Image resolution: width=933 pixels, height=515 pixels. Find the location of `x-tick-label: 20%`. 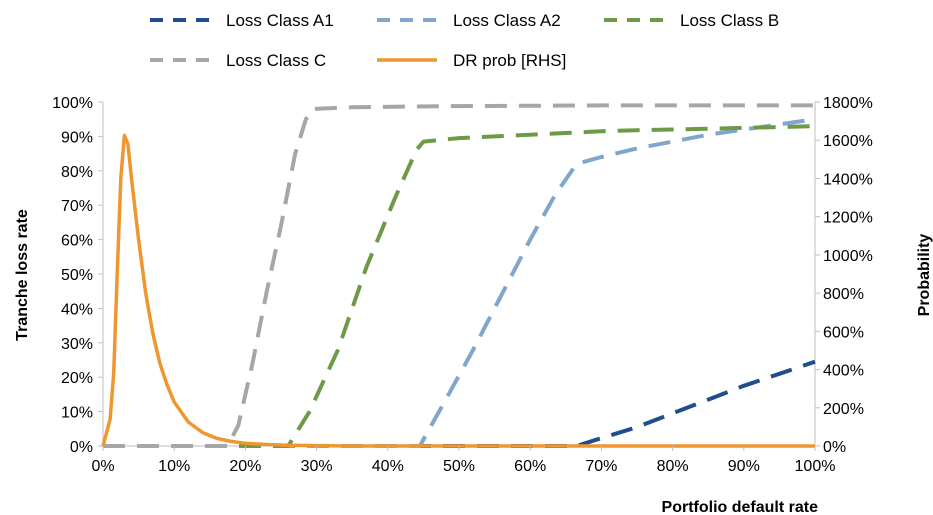

x-tick-label: 20% is located at coordinates (245, 466).